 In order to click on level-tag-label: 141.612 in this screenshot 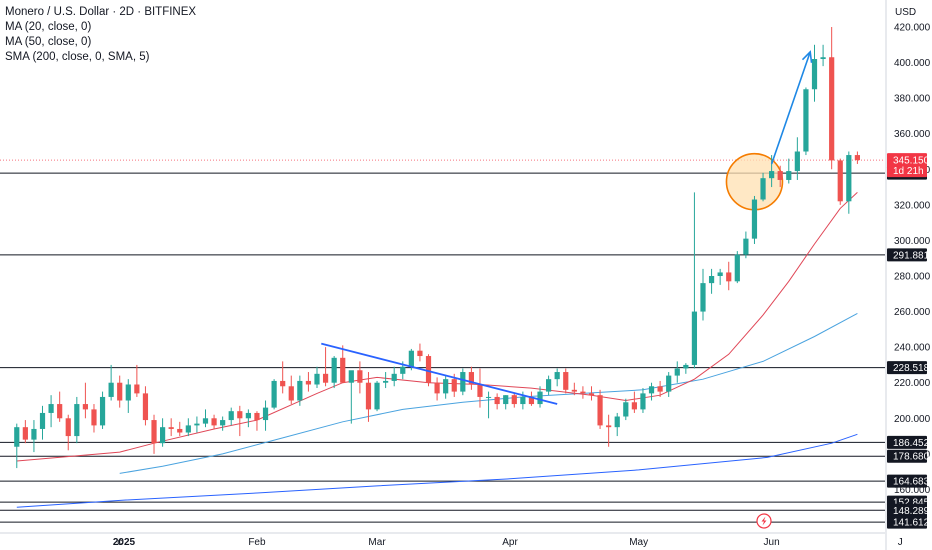, I will do `click(911, 523)`.